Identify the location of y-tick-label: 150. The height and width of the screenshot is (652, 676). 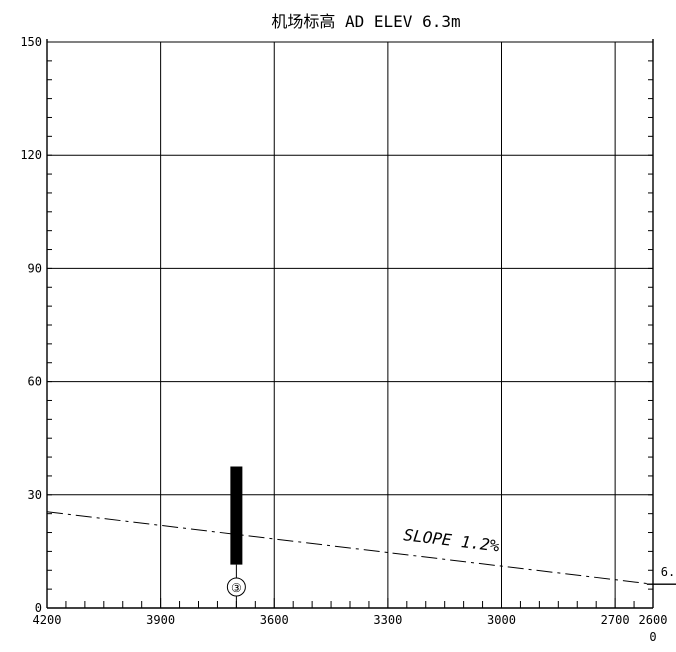
(31, 42).